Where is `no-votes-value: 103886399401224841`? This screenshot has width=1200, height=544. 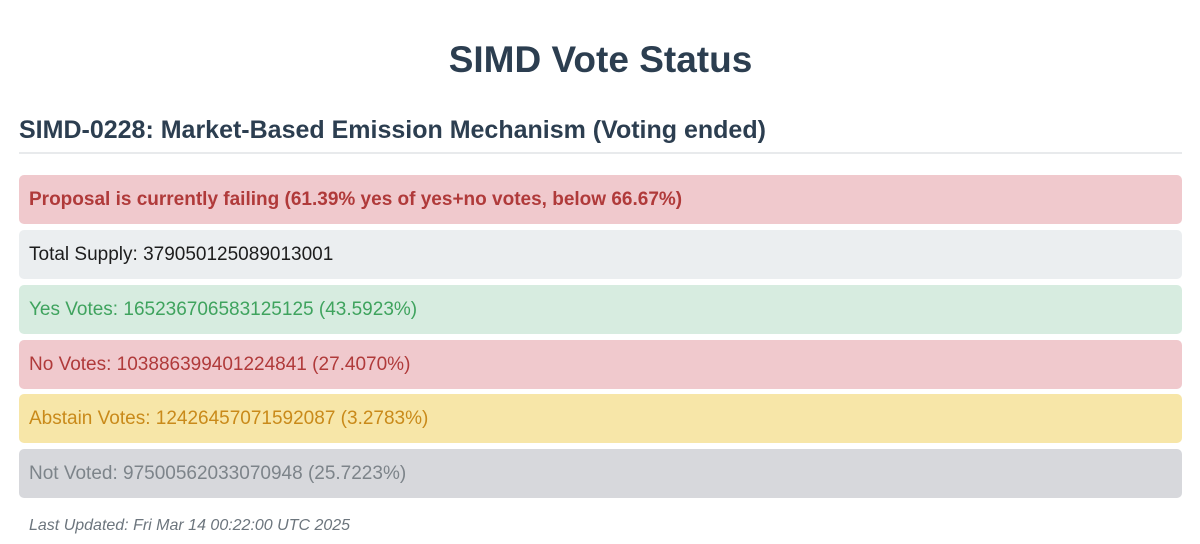
no-votes-value: 103886399401224841 is located at coordinates (211, 364).